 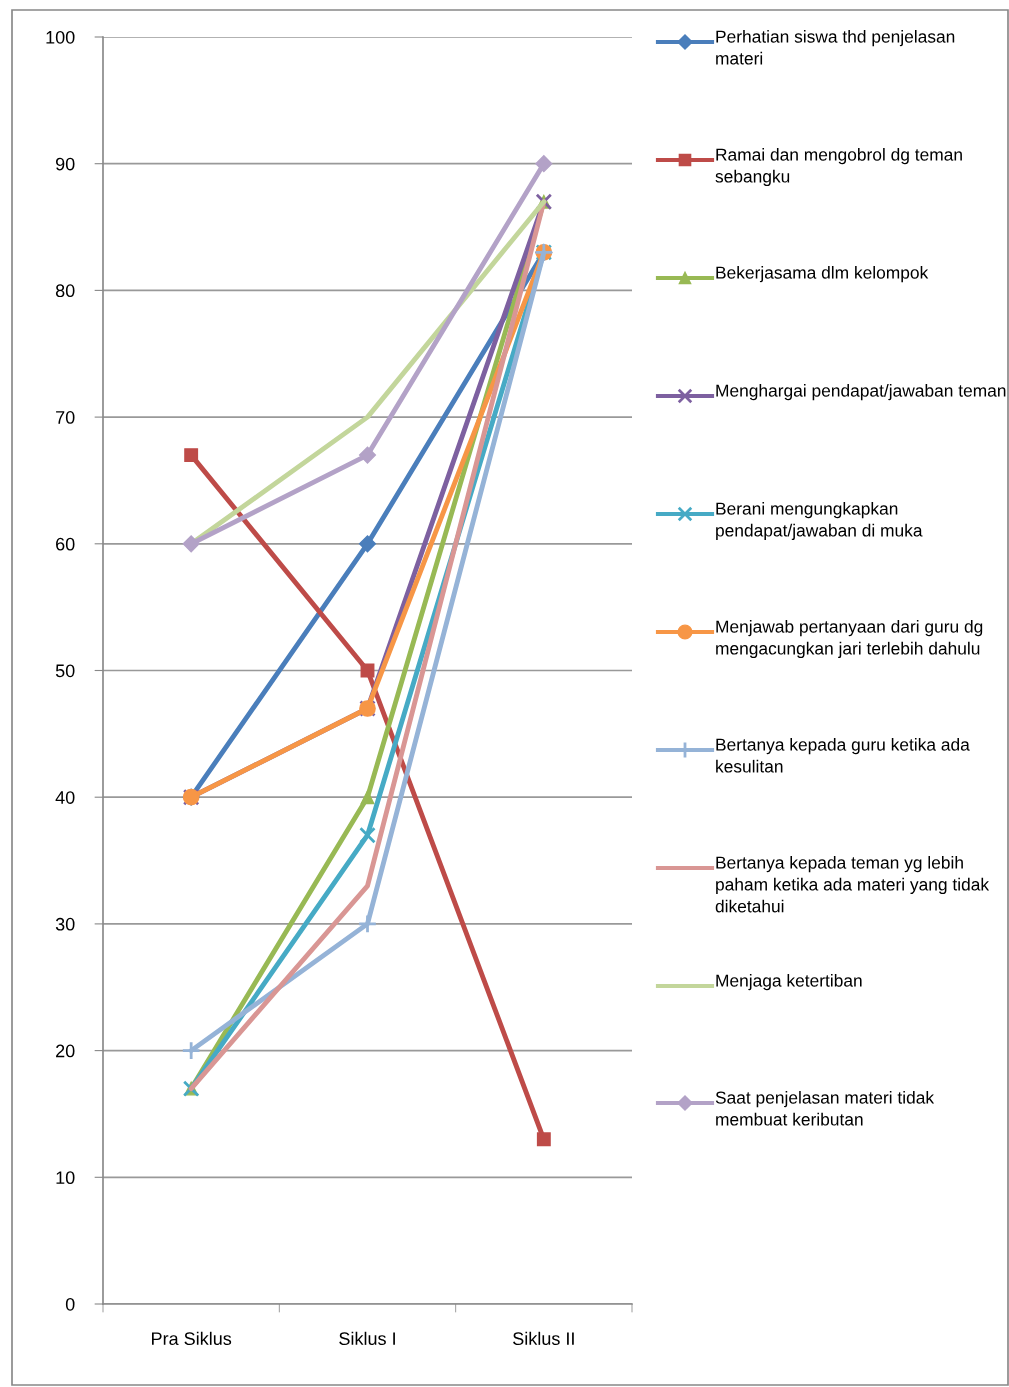 What do you see at coordinates (65, 924) in the screenshot?
I see `y-tick-label: 30` at bounding box center [65, 924].